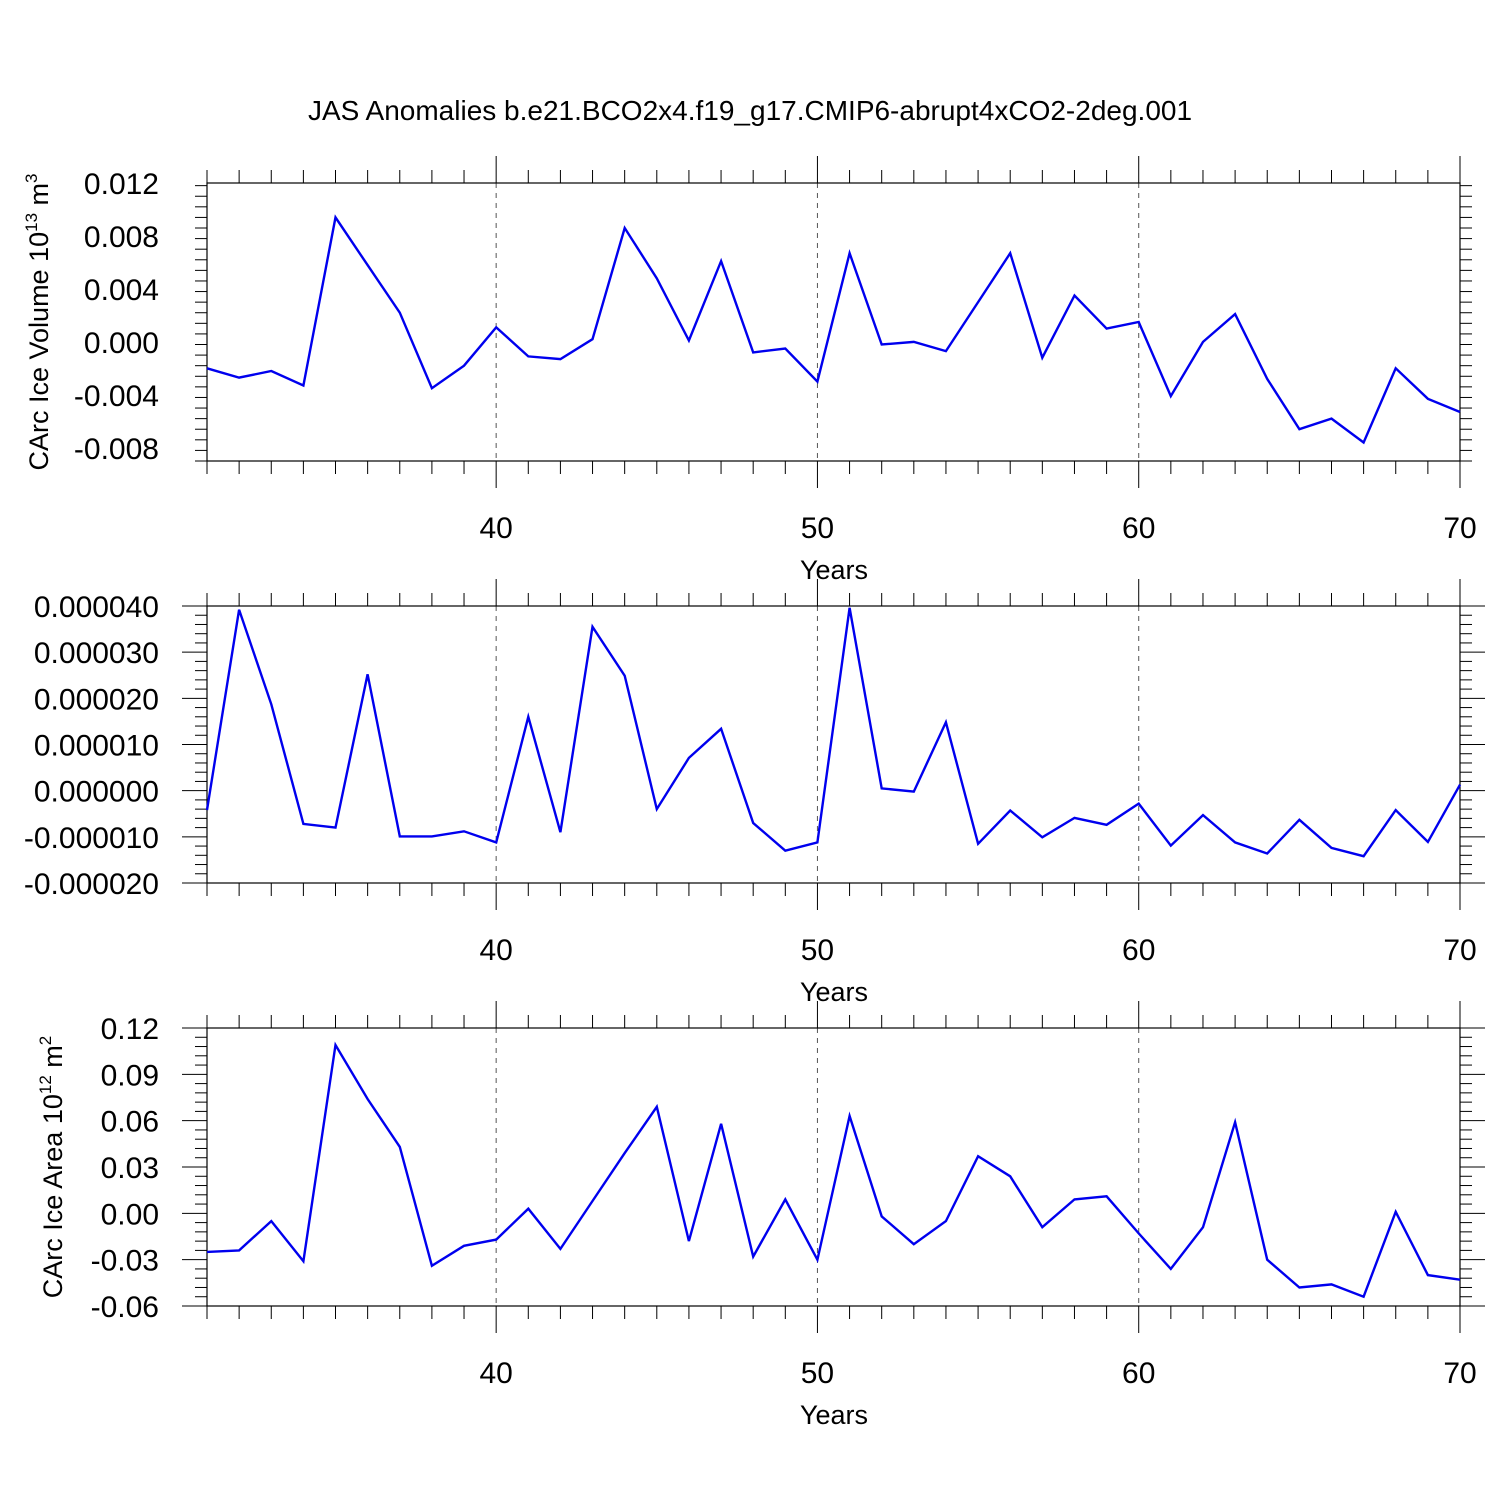  I want to click on y-tick-label: -0.03, so click(125, 1261).